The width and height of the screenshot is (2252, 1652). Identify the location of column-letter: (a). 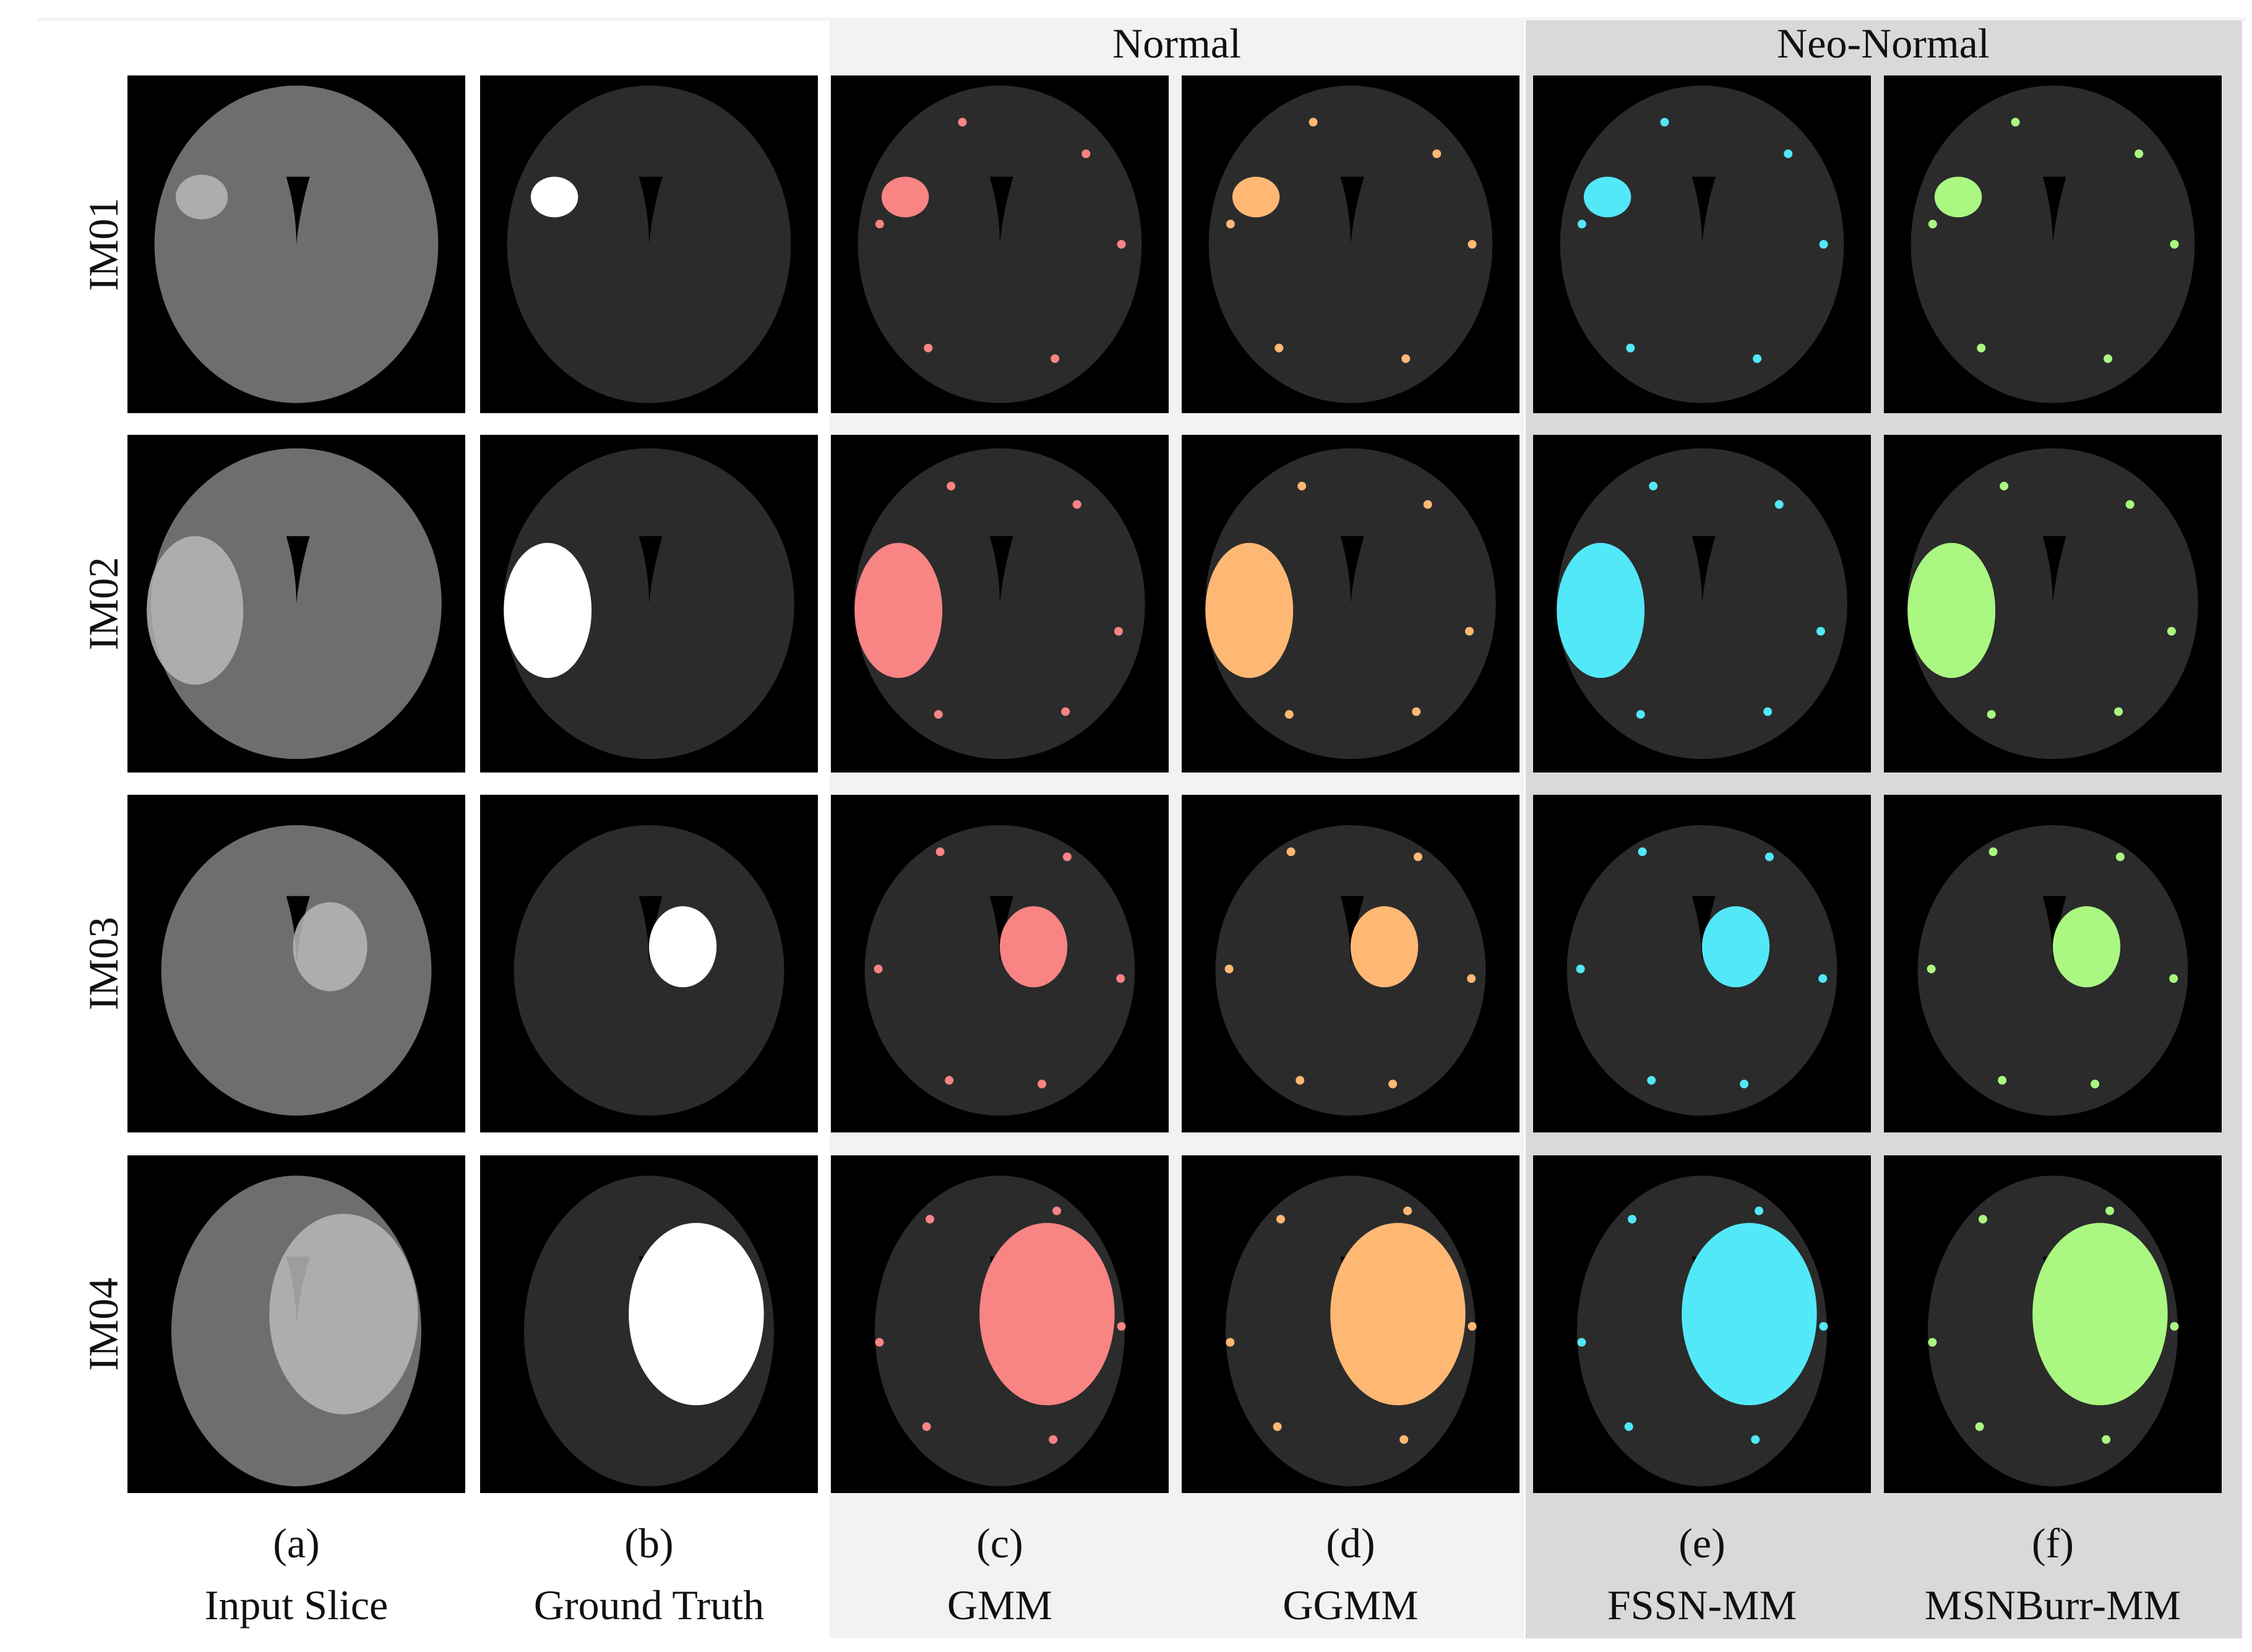
(296, 1543).